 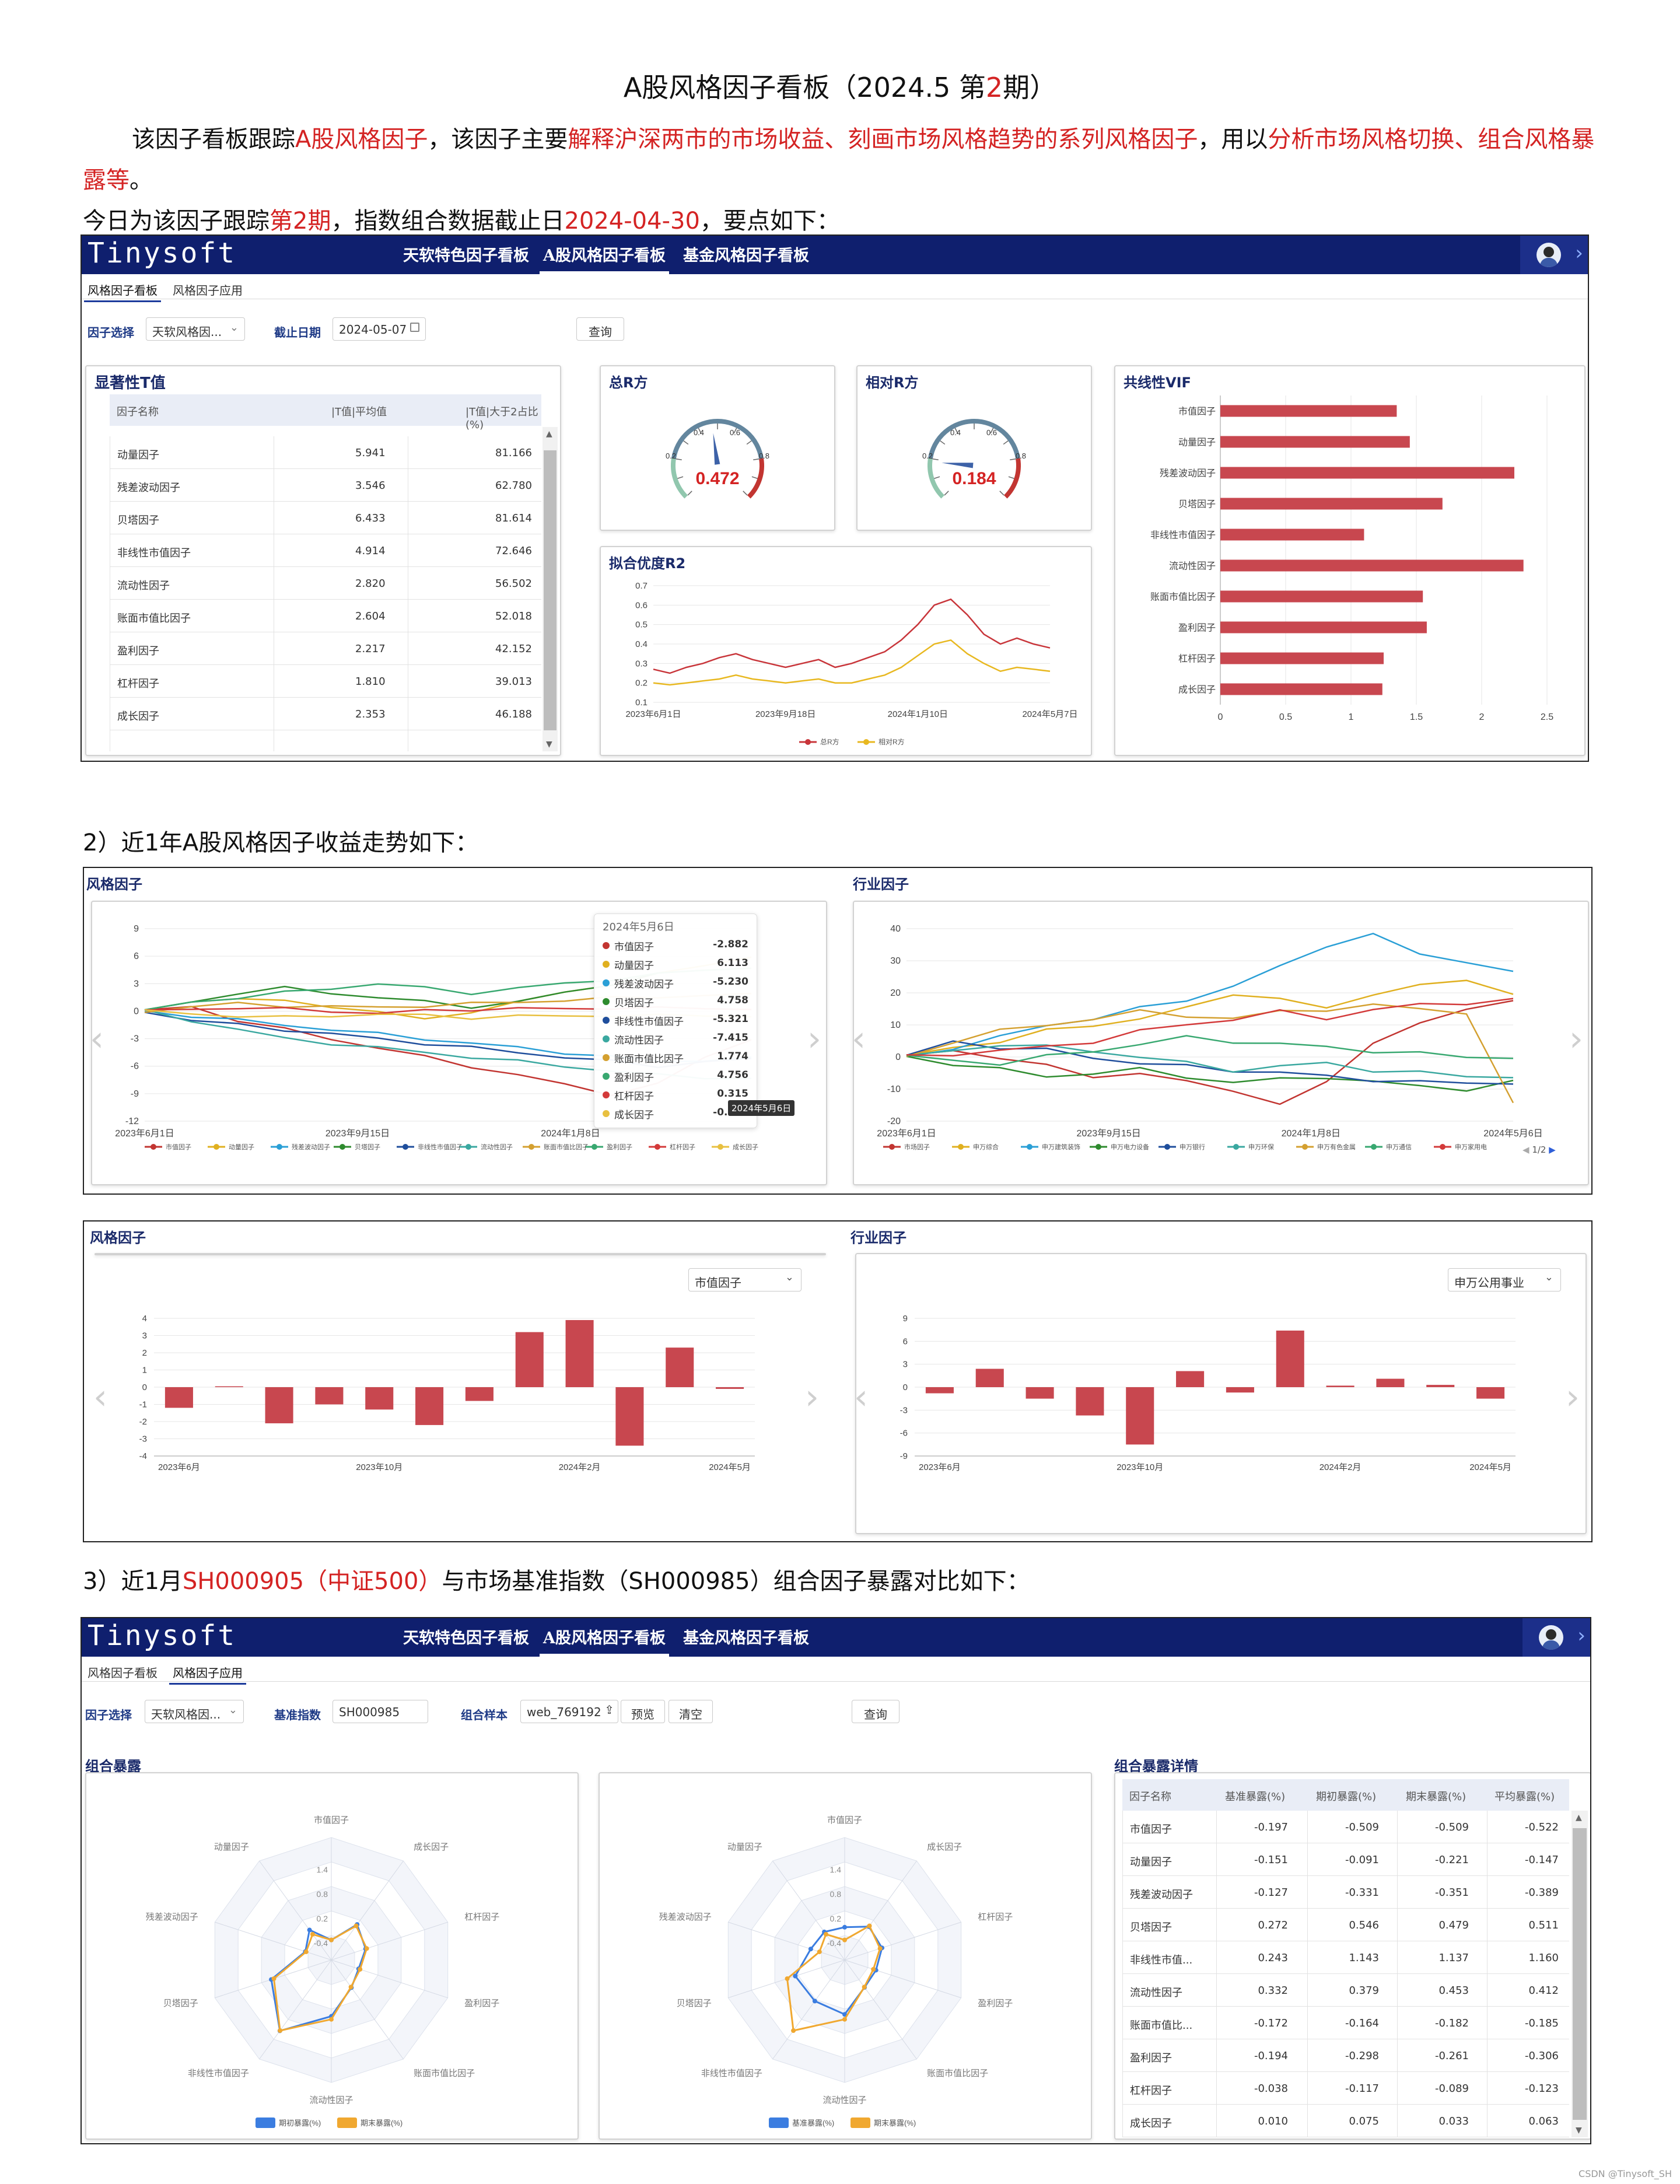 What do you see at coordinates (440, 1147) in the screenshot?
I see `legend-label: 非线性市值因子` at bounding box center [440, 1147].